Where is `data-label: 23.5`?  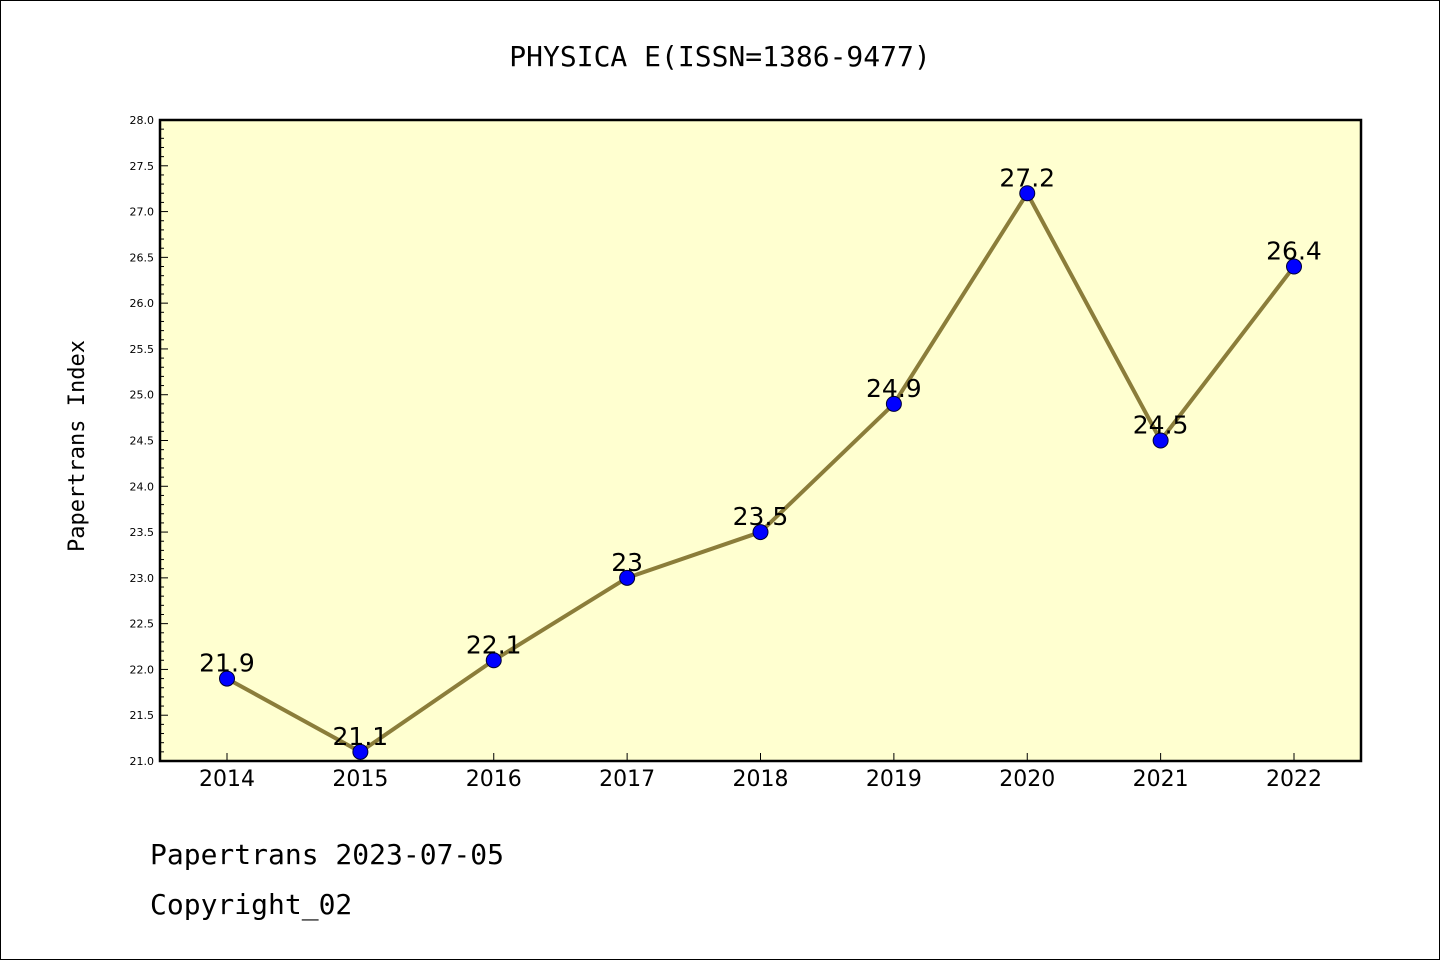
data-label: 23.5 is located at coordinates (761, 516).